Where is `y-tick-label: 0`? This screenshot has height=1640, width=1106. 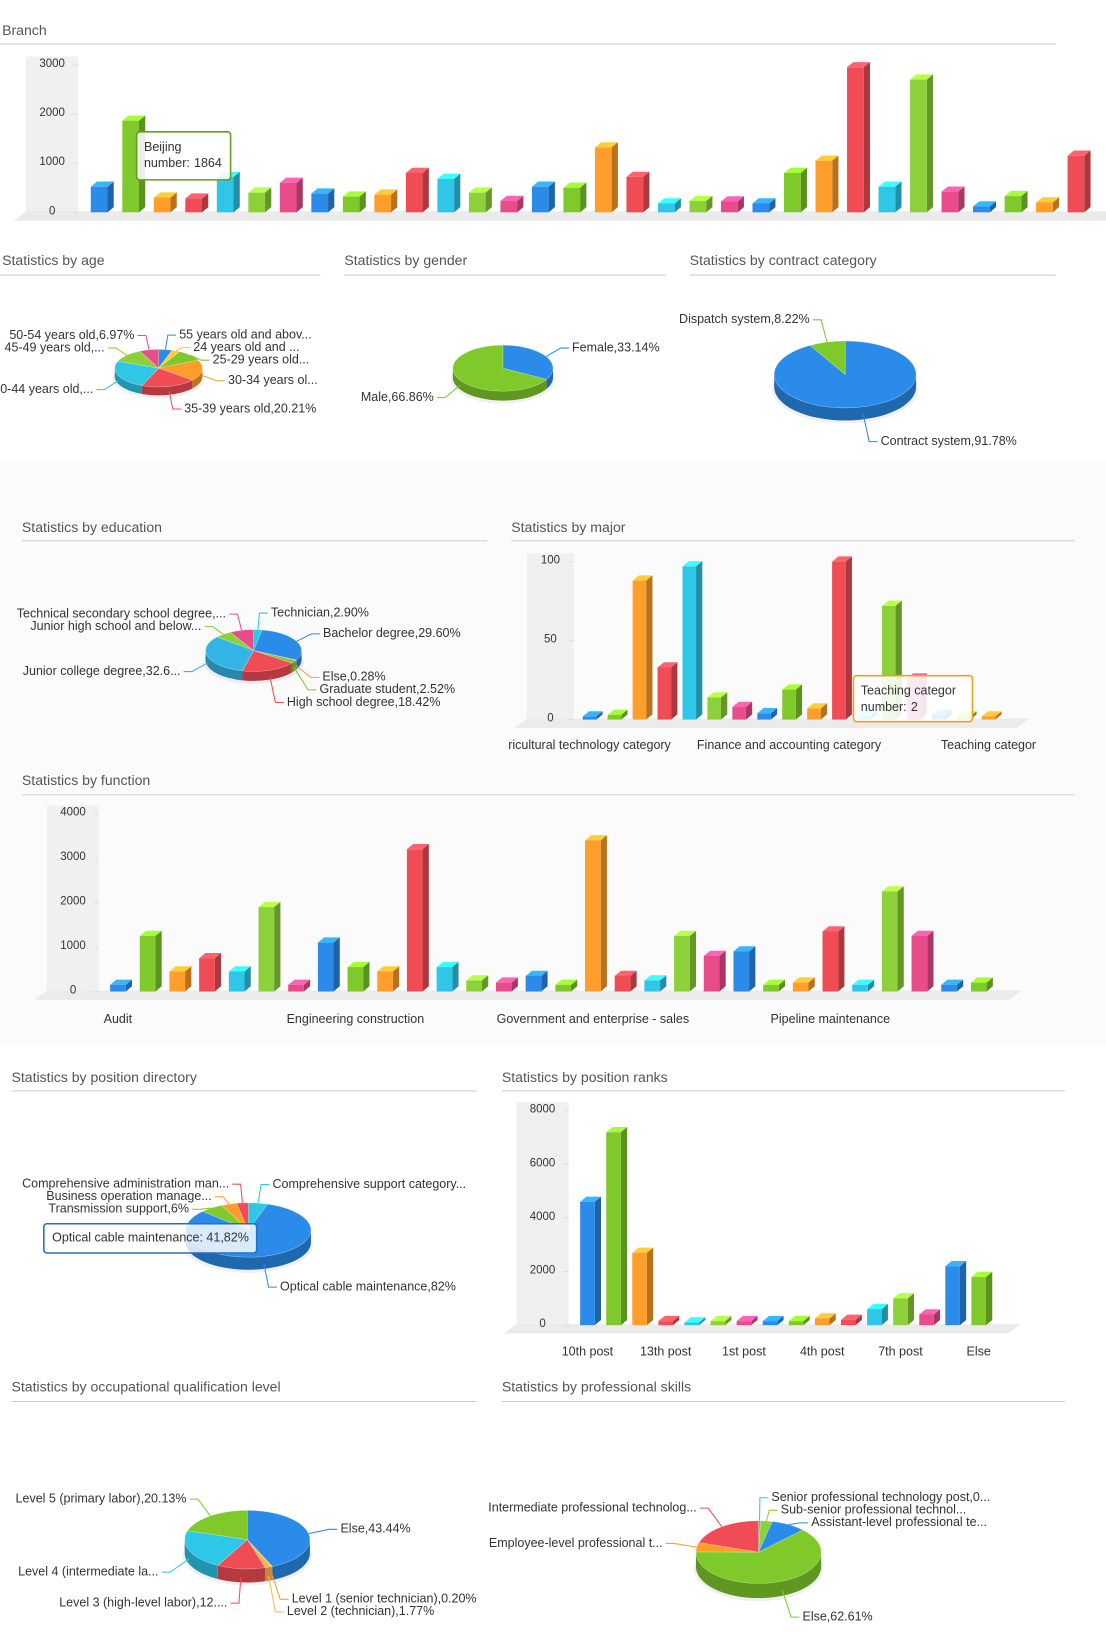
y-tick-label: 0 is located at coordinates (542, 1324).